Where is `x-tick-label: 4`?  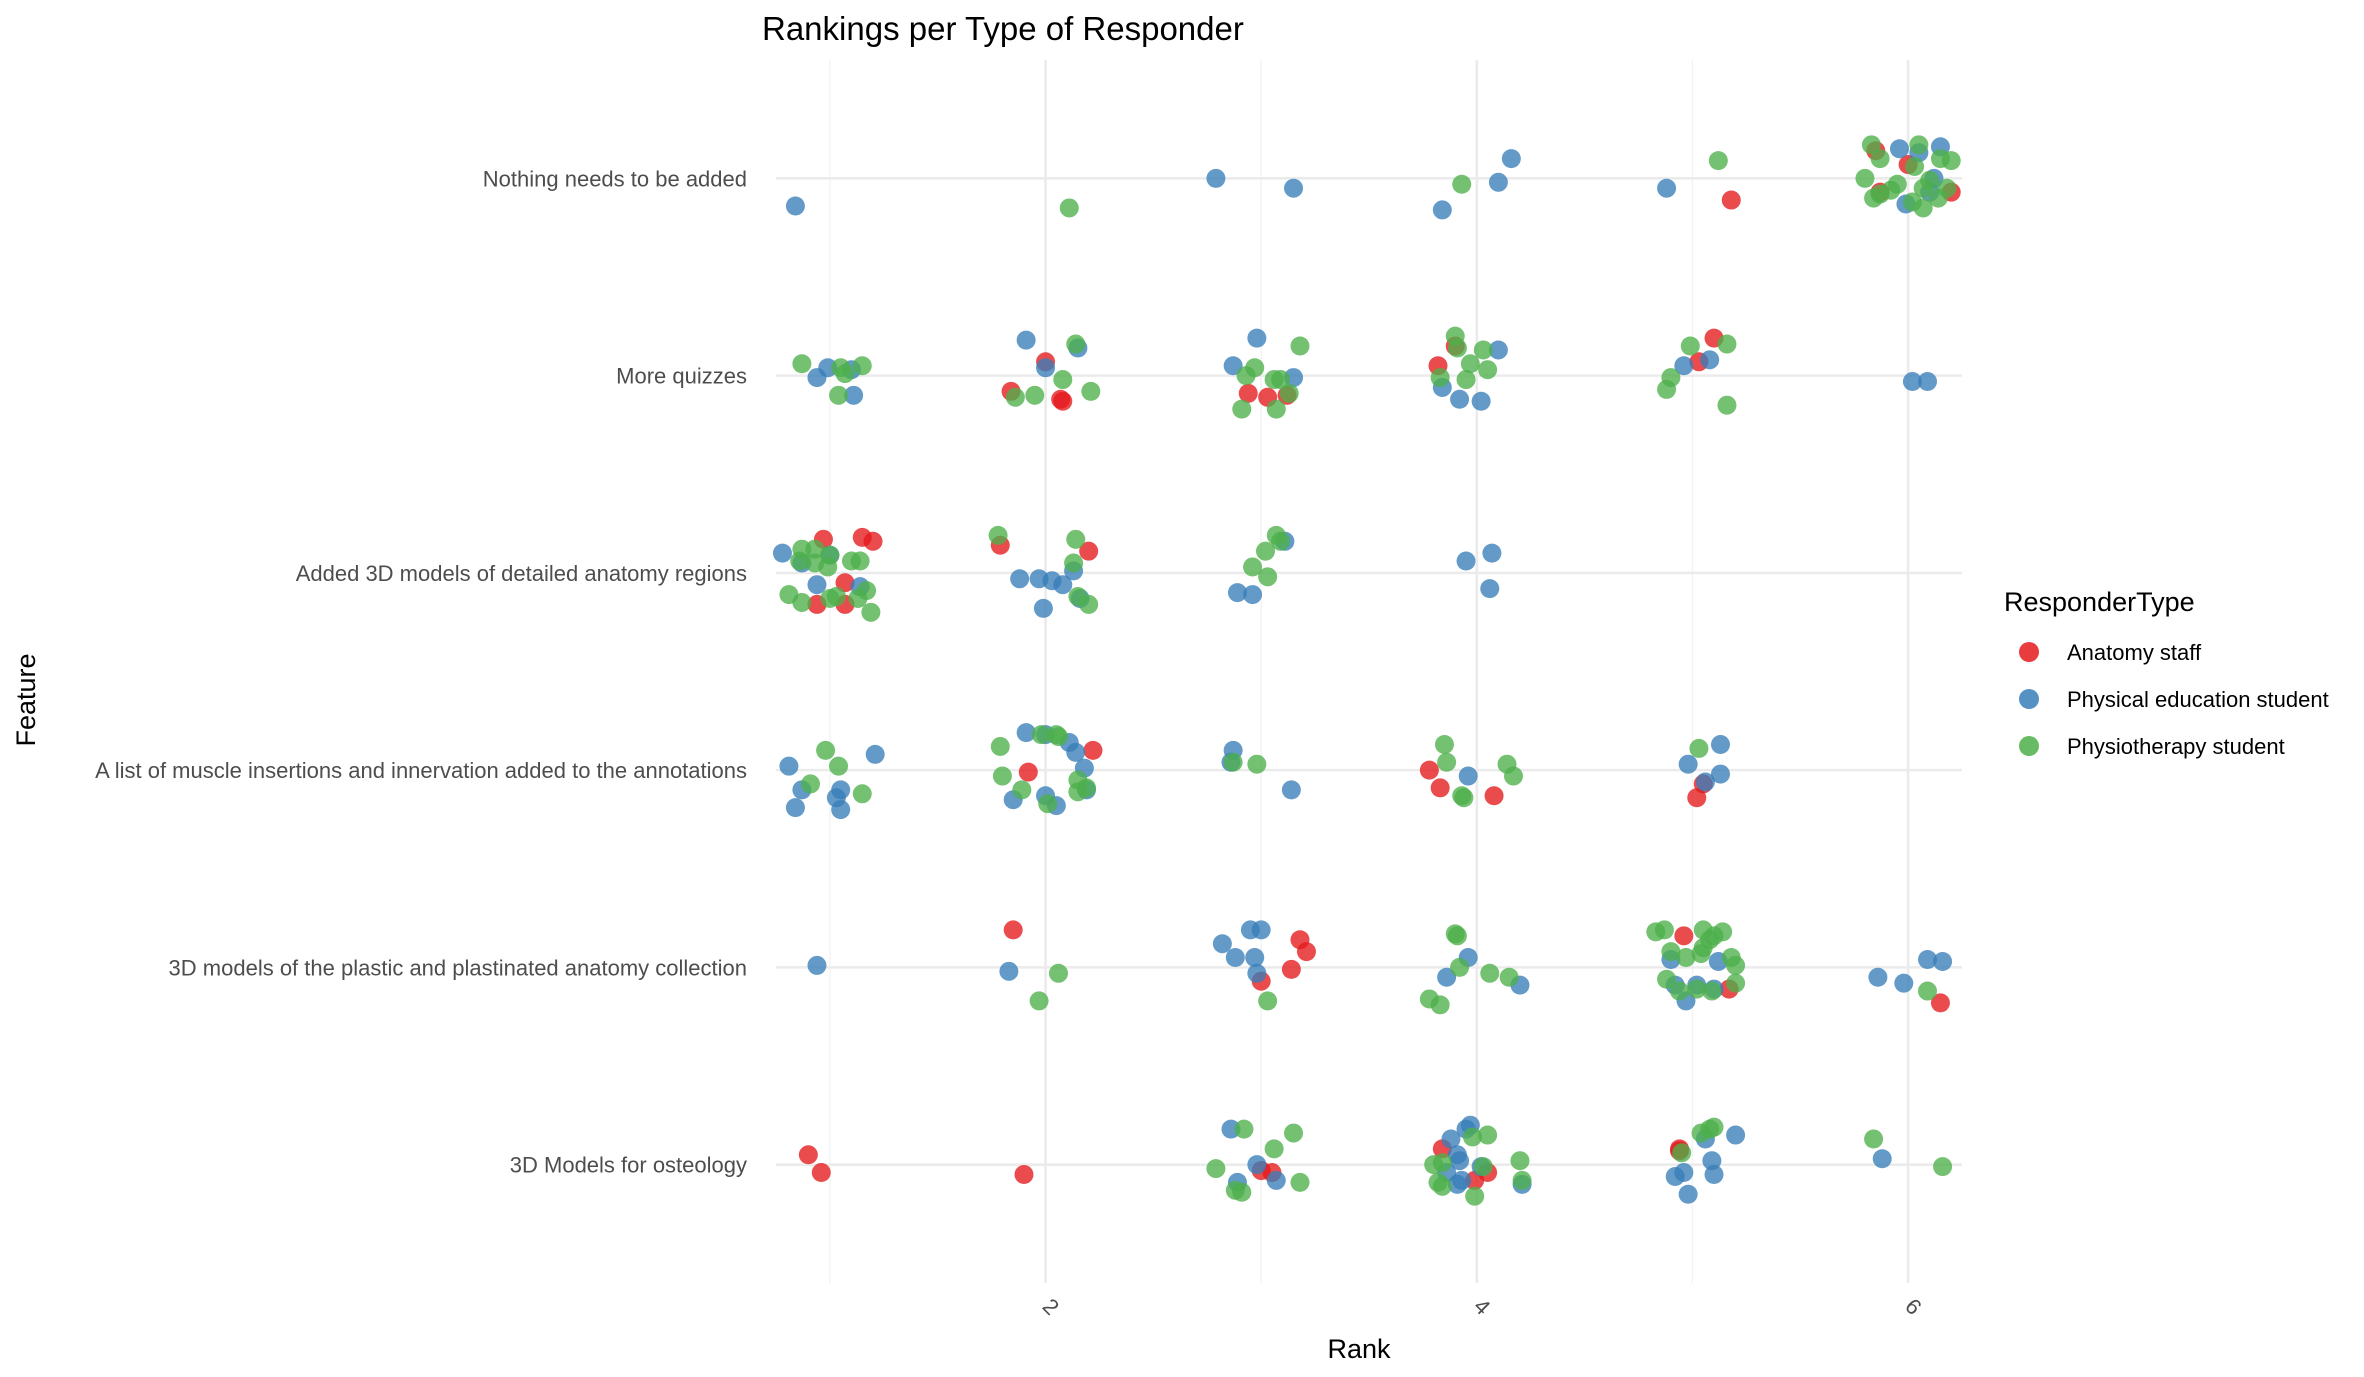 x-tick-label: 4 is located at coordinates (1482, 1307).